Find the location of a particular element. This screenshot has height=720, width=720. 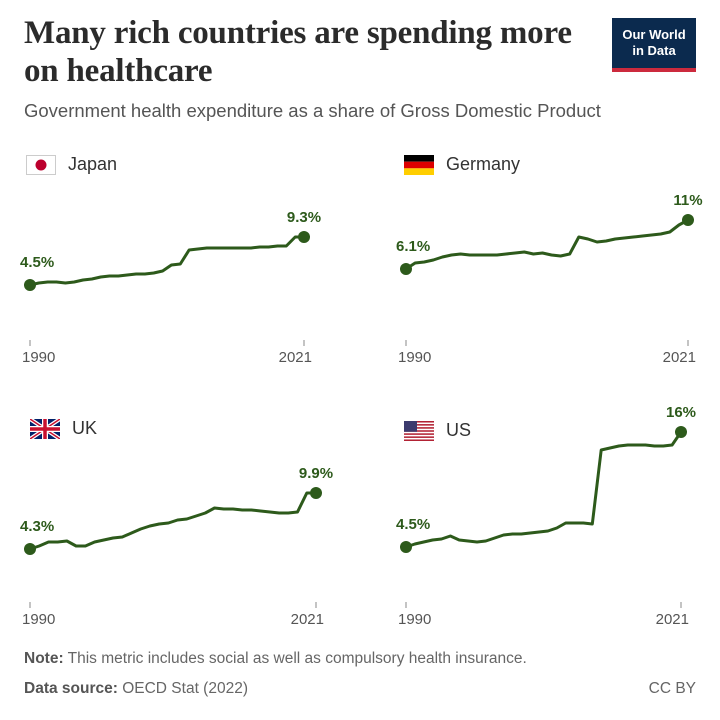

country-label: Japan is located at coordinates (93, 164).